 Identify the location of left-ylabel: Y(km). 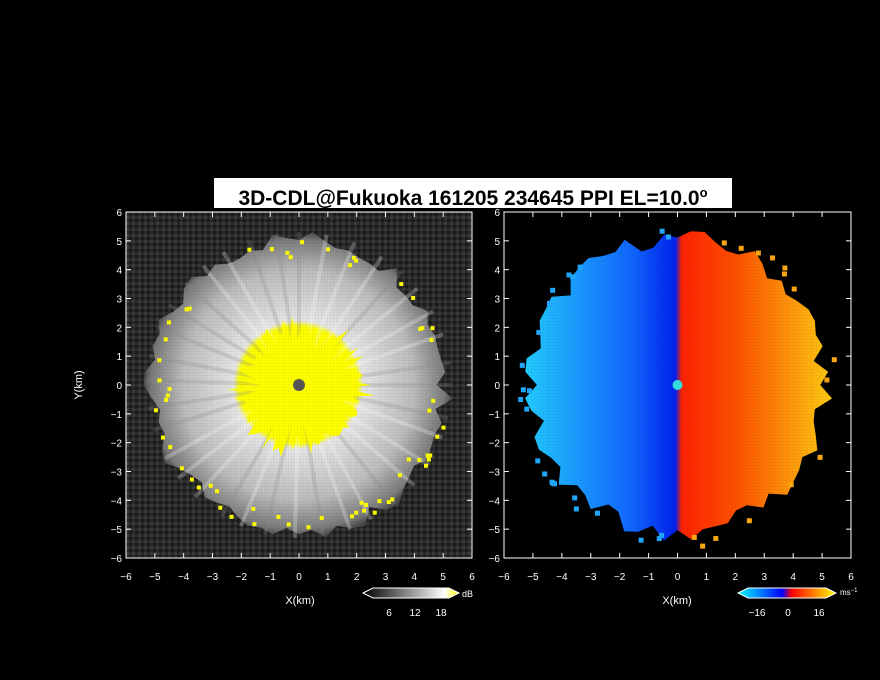
(79, 384).